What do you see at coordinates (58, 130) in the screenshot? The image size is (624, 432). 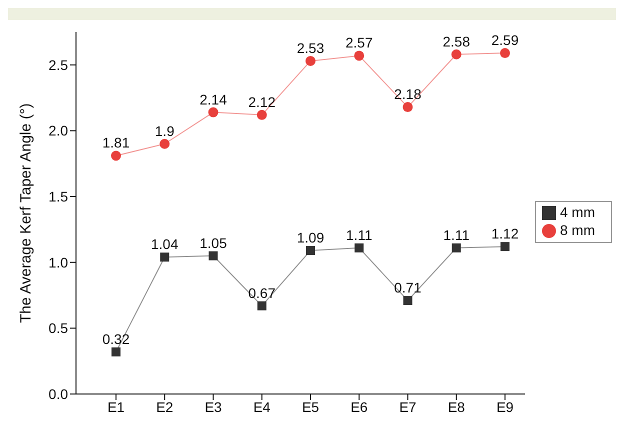 I see `y-tick-label: 2.0` at bounding box center [58, 130].